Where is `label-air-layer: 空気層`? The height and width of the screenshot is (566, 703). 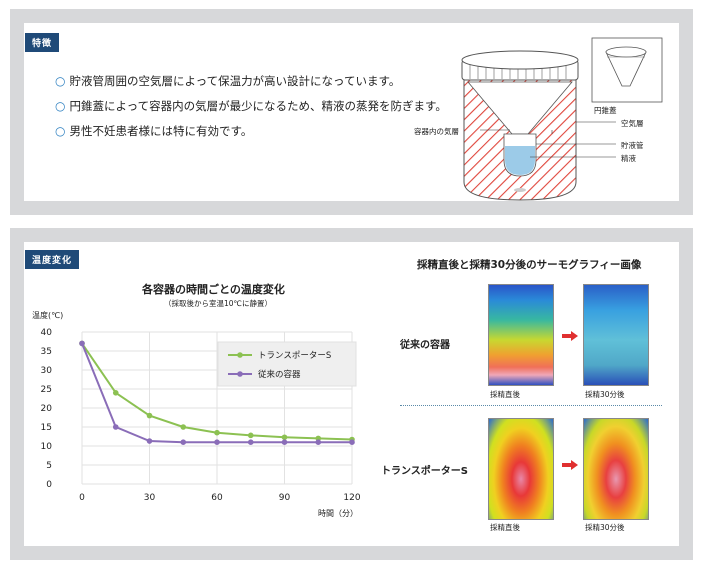 label-air-layer: 空気層 is located at coordinates (632, 123).